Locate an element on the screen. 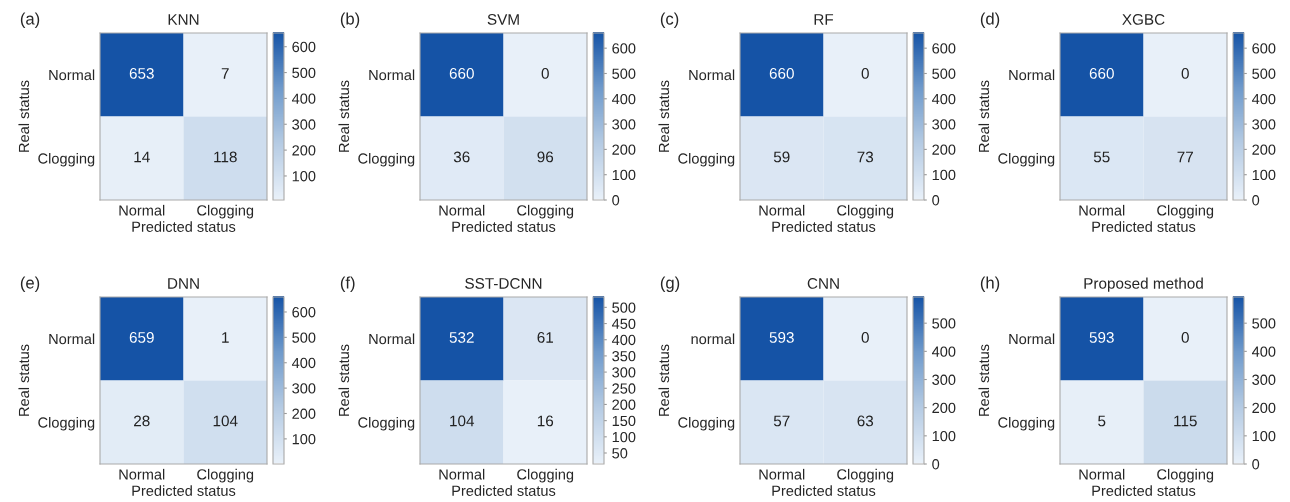 The width and height of the screenshot is (1290, 502). data-label: 55 is located at coordinates (1101, 157).